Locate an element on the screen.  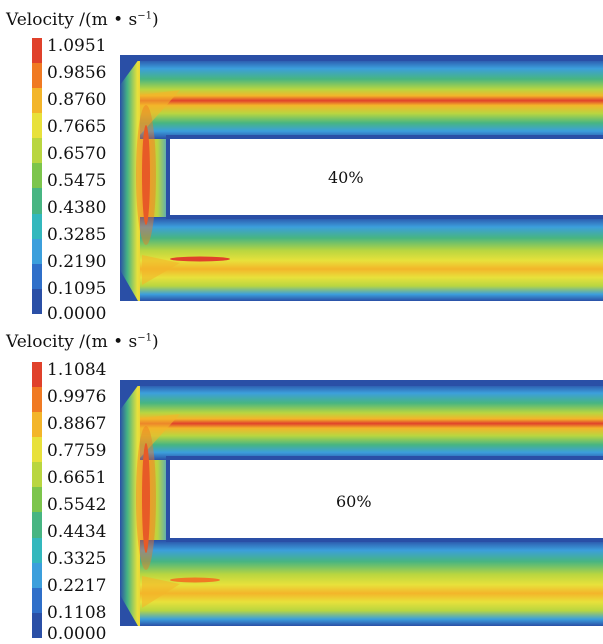
colorbar-tick: 1.0951 is located at coordinates (77, 46).